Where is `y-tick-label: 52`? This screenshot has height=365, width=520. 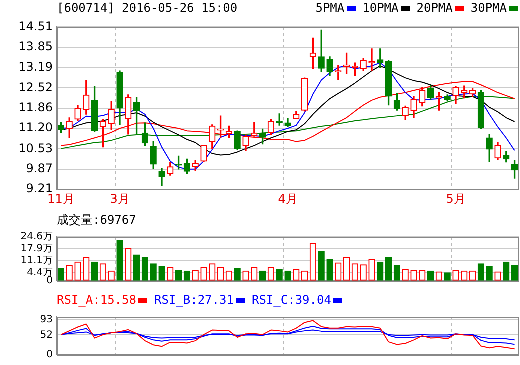
y-tick-label: 52 is located at coordinates (46, 335).